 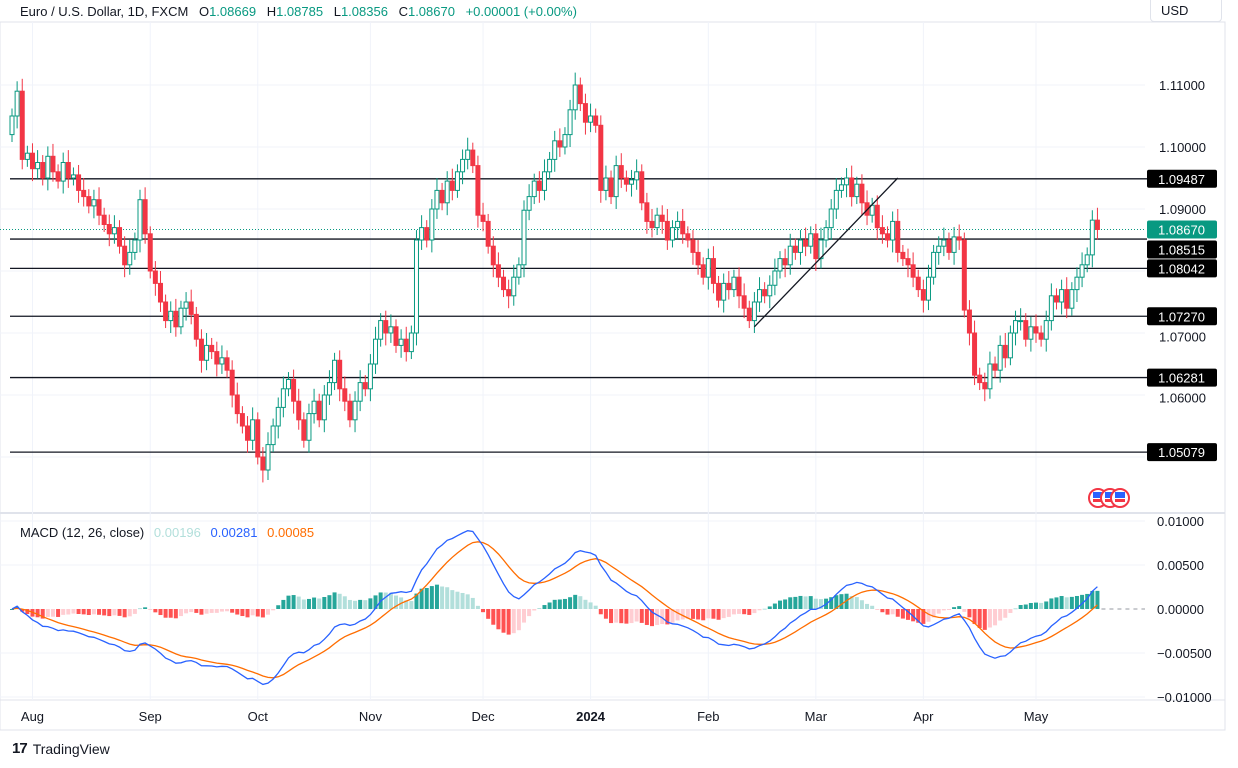 What do you see at coordinates (233, 11) in the screenshot?
I see `open-value: 1.08669` at bounding box center [233, 11].